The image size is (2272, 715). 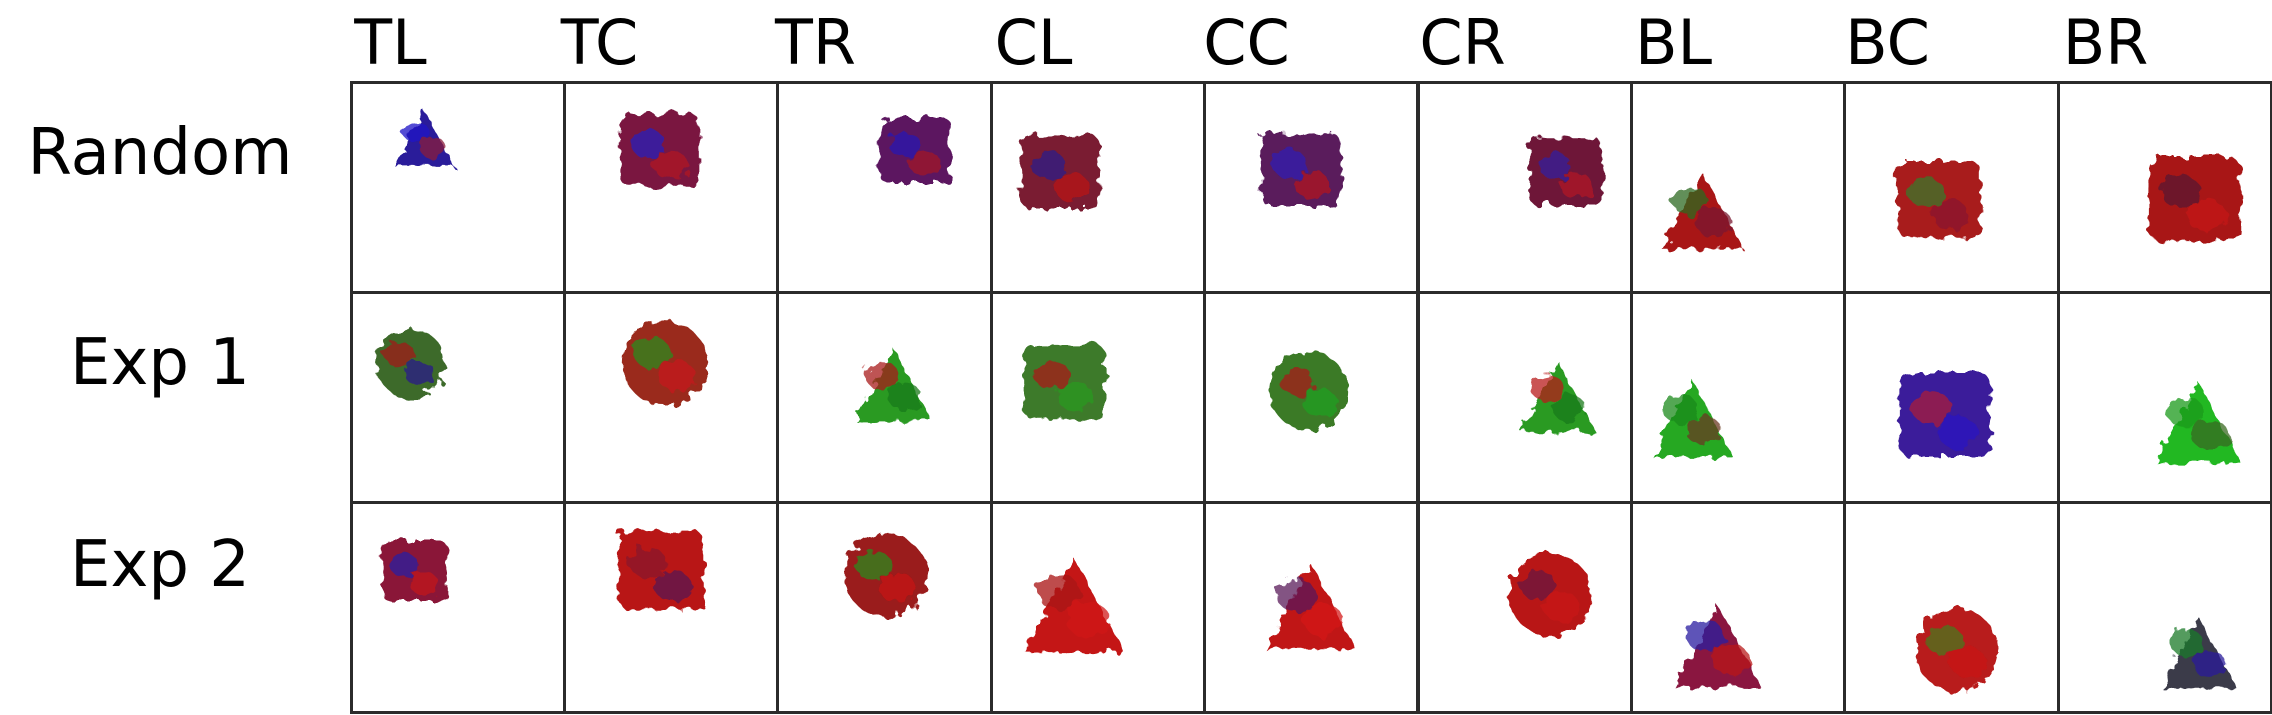 I want to click on grid-cell-exp-2-cl, so click(x=1098, y=608).